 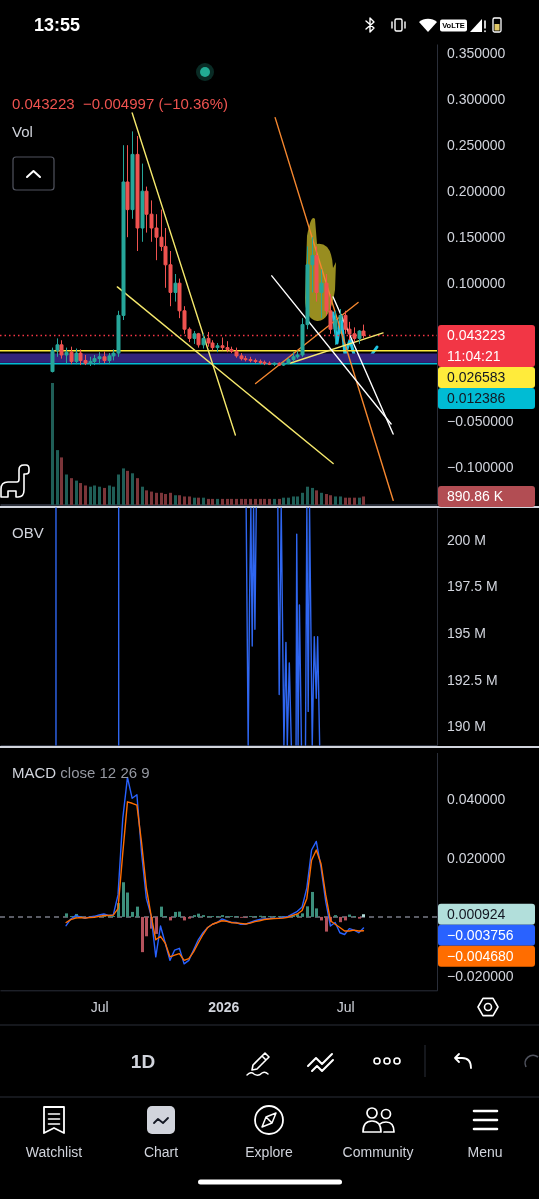 What do you see at coordinates (476, 799) in the screenshot?
I see `y-tick-label: 0.040000` at bounding box center [476, 799].